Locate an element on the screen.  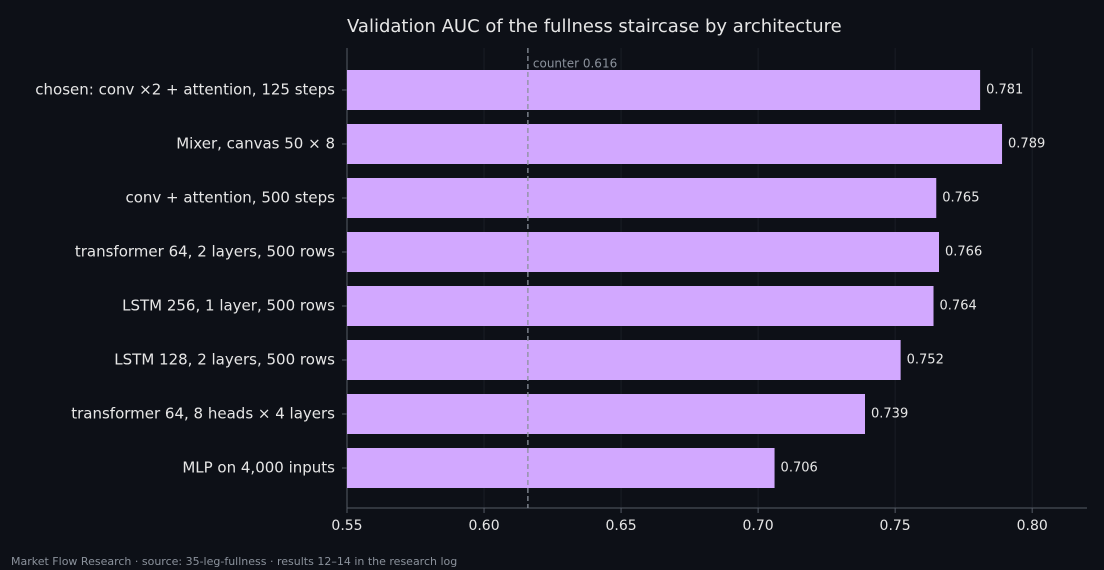
value-label: 0.781 is located at coordinates (1004, 90).